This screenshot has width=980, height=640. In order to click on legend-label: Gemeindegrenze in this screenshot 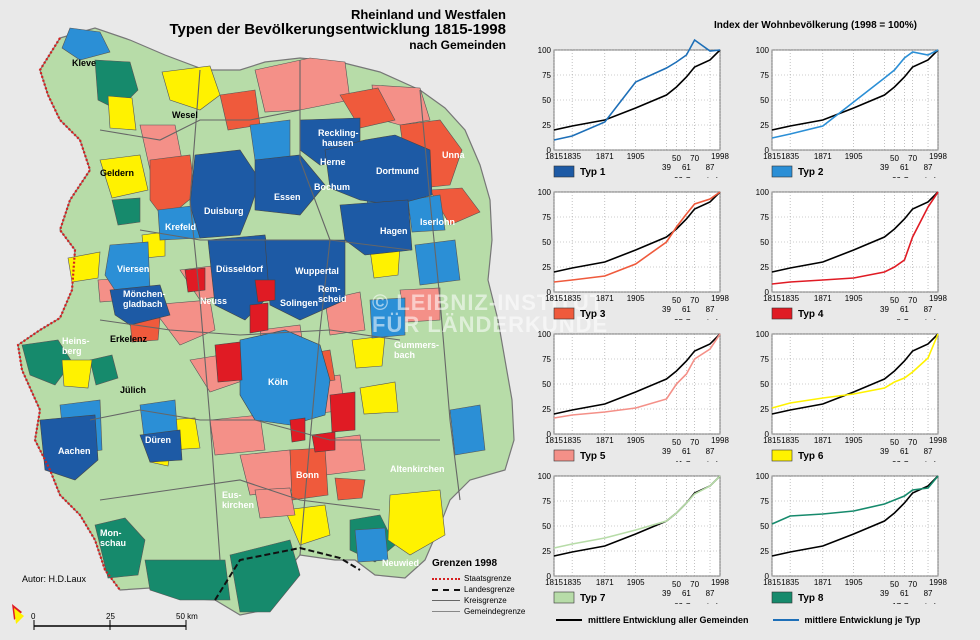, I will do `click(495, 611)`.